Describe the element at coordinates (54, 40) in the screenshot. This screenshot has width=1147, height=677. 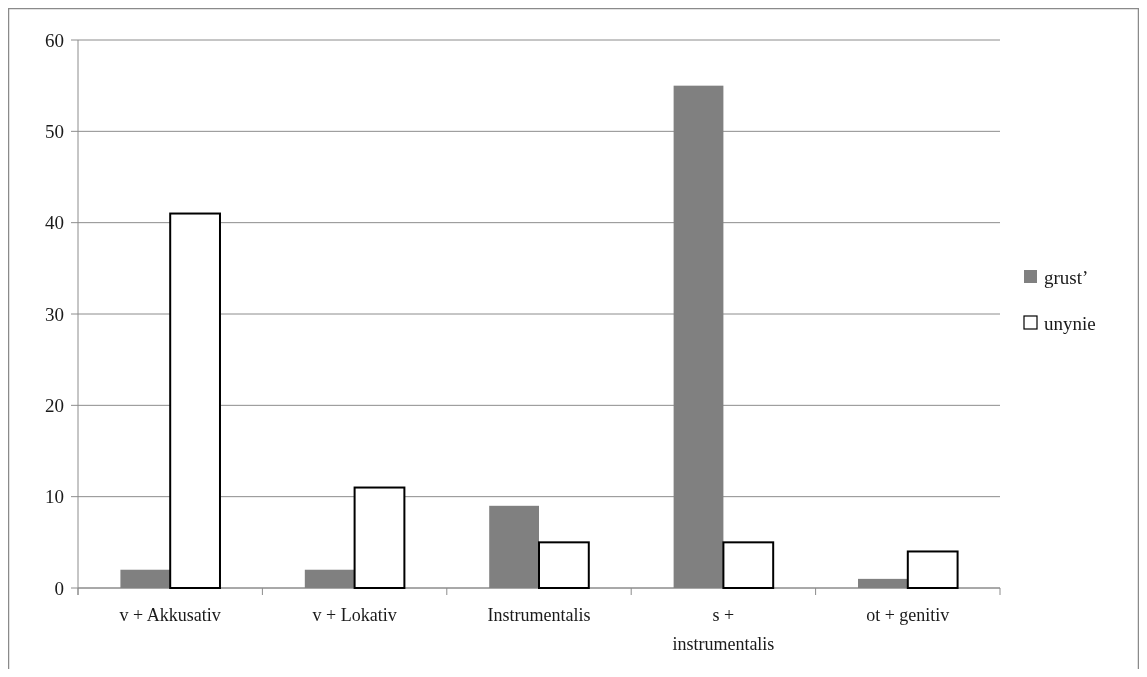
I see `y-tick-label: 60` at that location.